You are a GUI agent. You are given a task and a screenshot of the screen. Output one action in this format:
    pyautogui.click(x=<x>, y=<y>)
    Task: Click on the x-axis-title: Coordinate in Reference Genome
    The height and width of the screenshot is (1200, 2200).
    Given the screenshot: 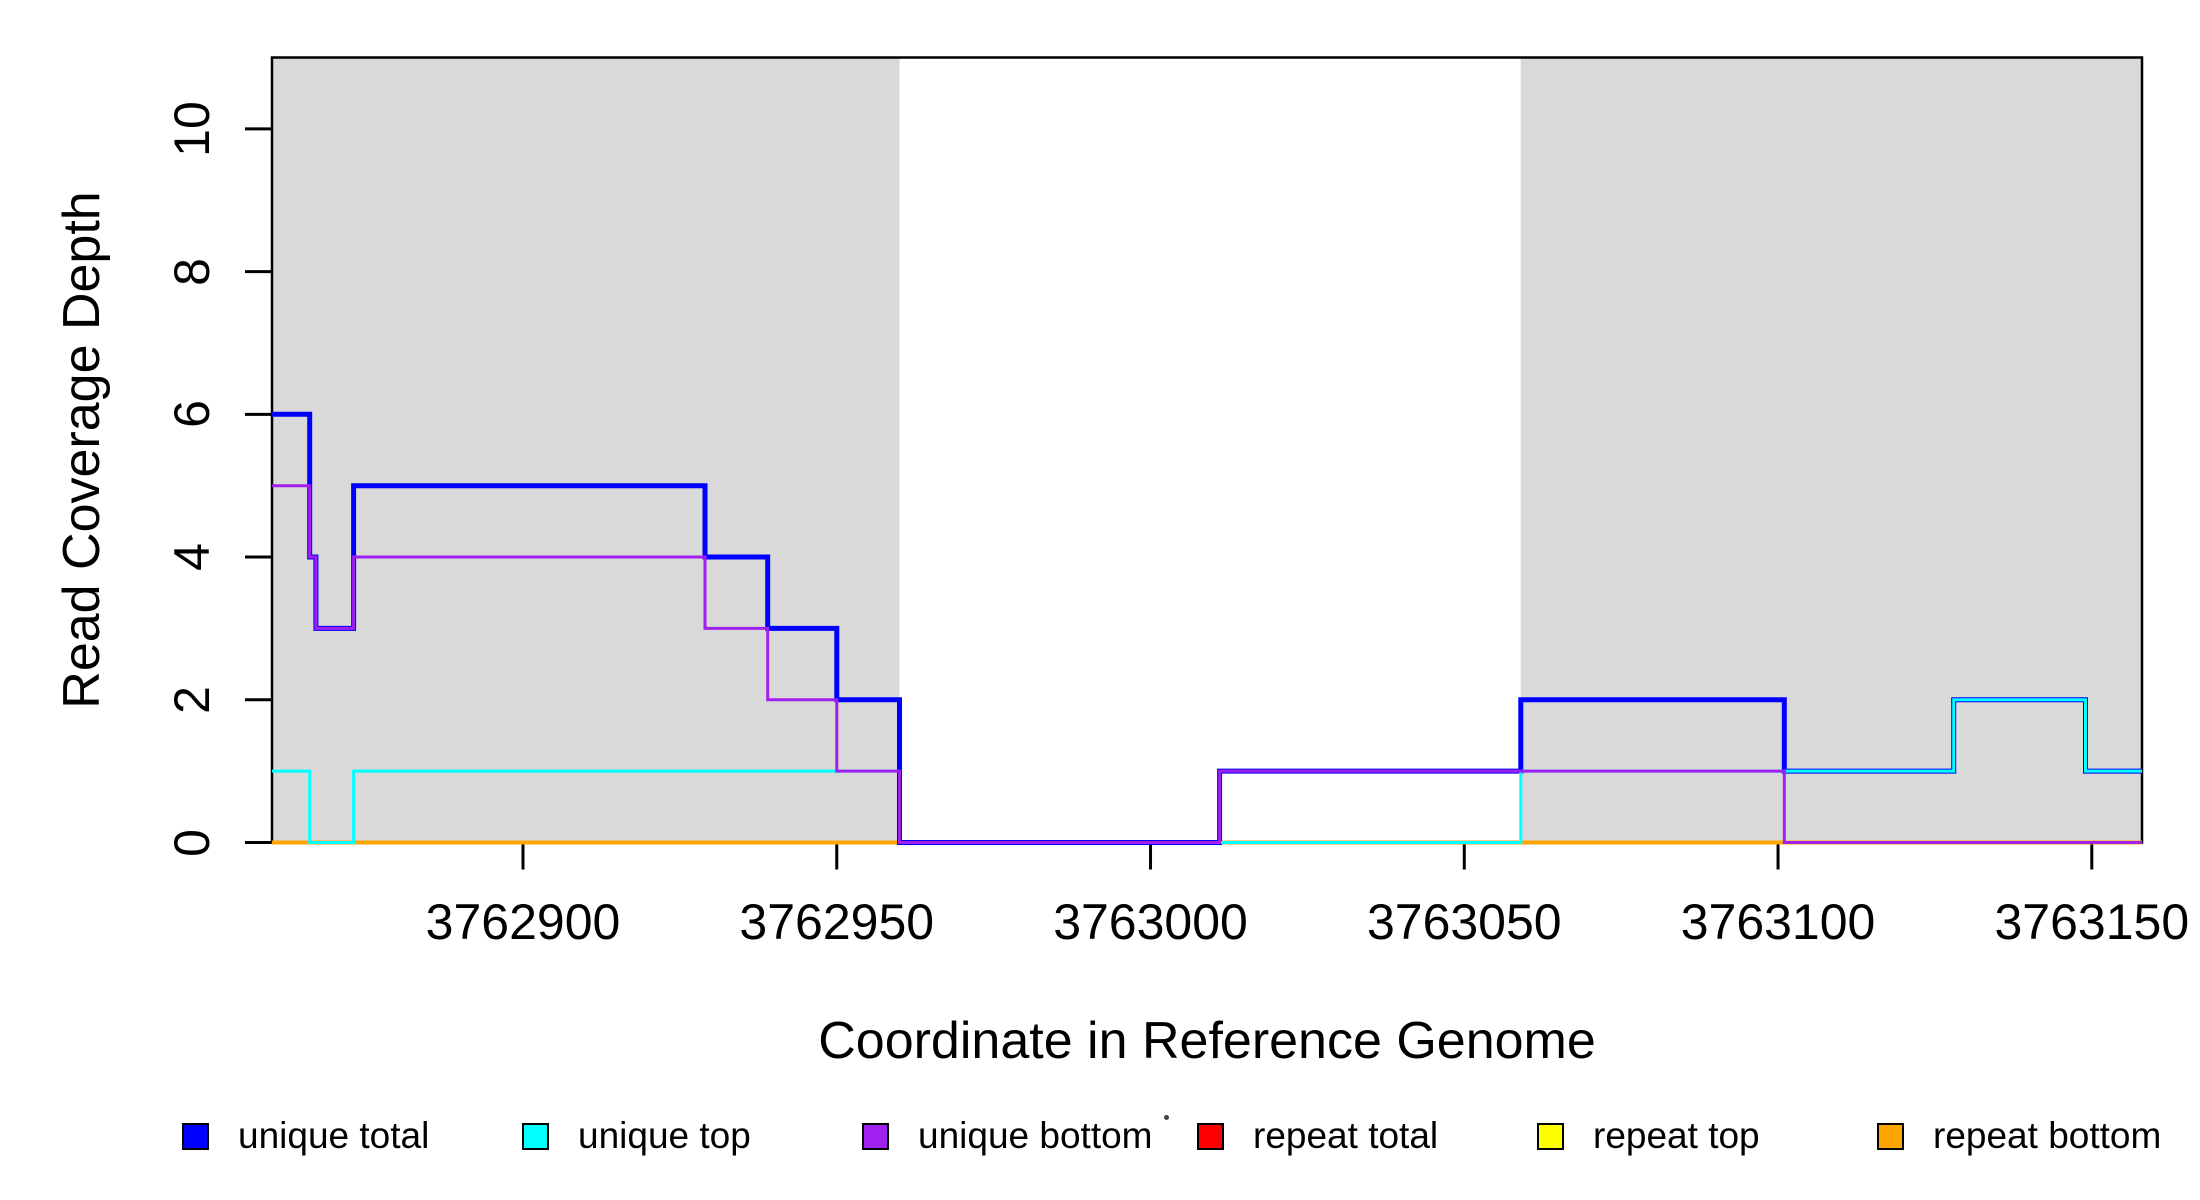 What is the action you would take?
    pyautogui.click(x=1207, y=1041)
    